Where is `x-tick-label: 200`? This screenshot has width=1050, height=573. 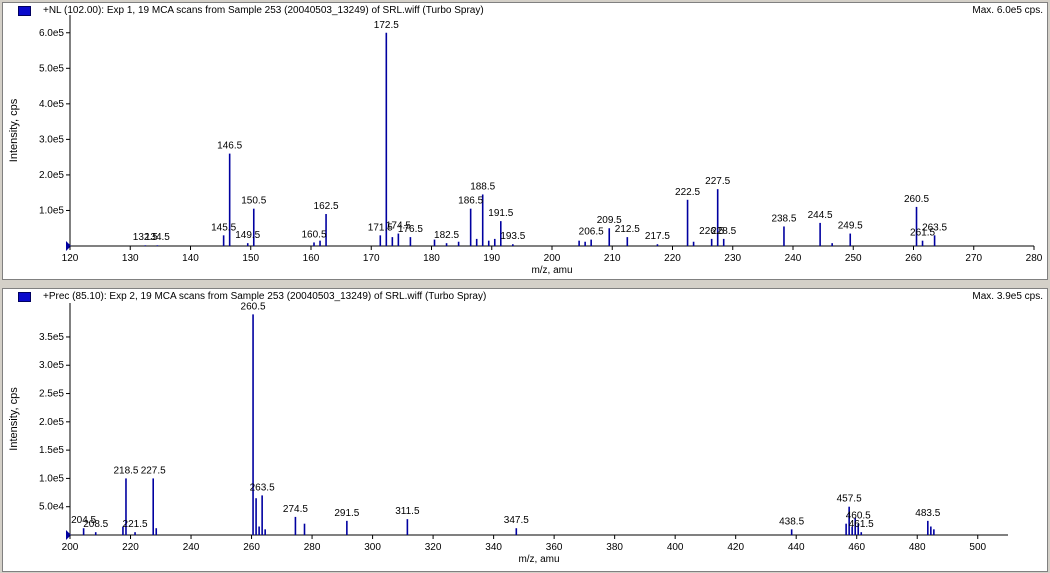
x-tick-label: 200 is located at coordinates (70, 547).